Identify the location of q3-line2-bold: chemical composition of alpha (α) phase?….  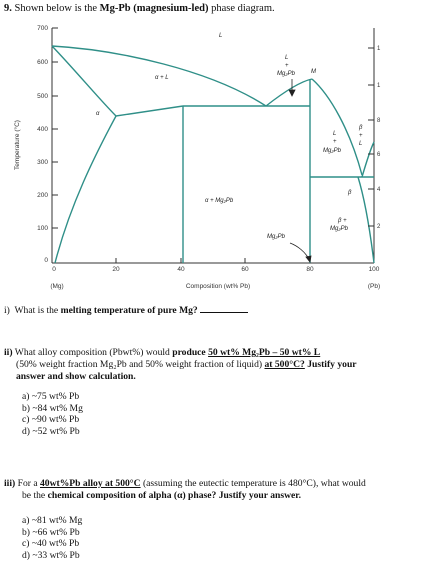
(174, 495).